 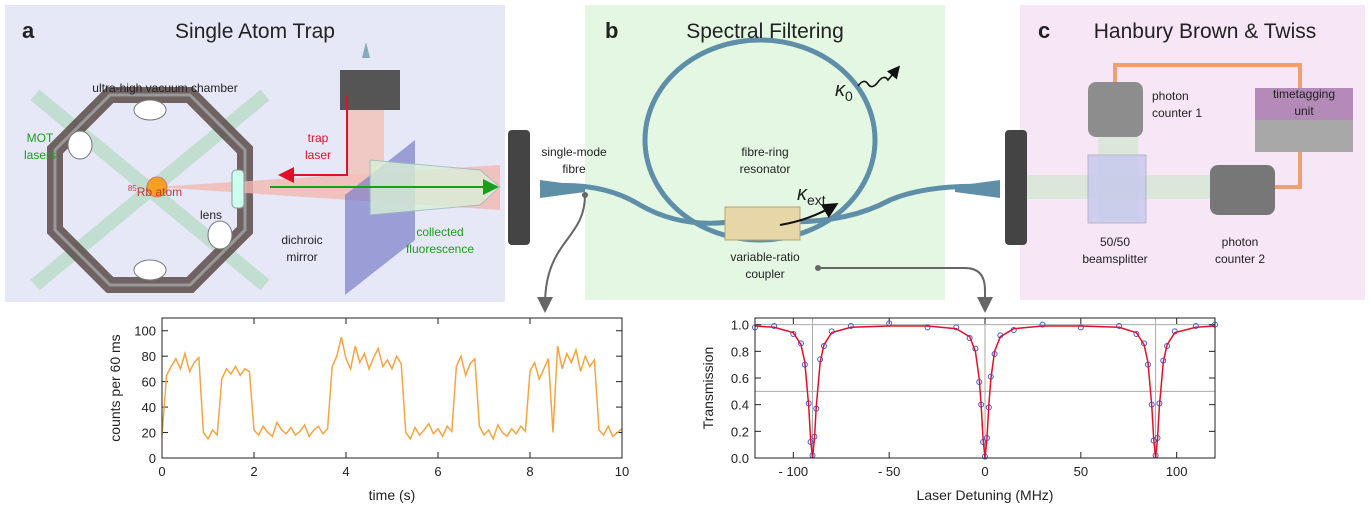 I want to click on label: laser, so click(x=318, y=155).